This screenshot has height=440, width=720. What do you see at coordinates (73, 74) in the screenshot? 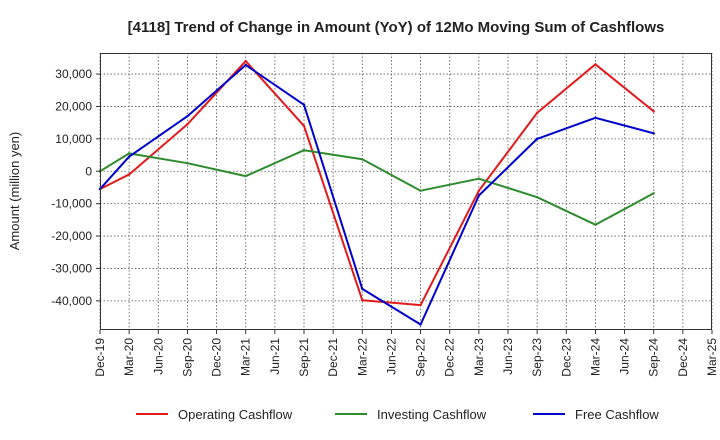
I see `y-tick-label: 30,000` at bounding box center [73, 74].